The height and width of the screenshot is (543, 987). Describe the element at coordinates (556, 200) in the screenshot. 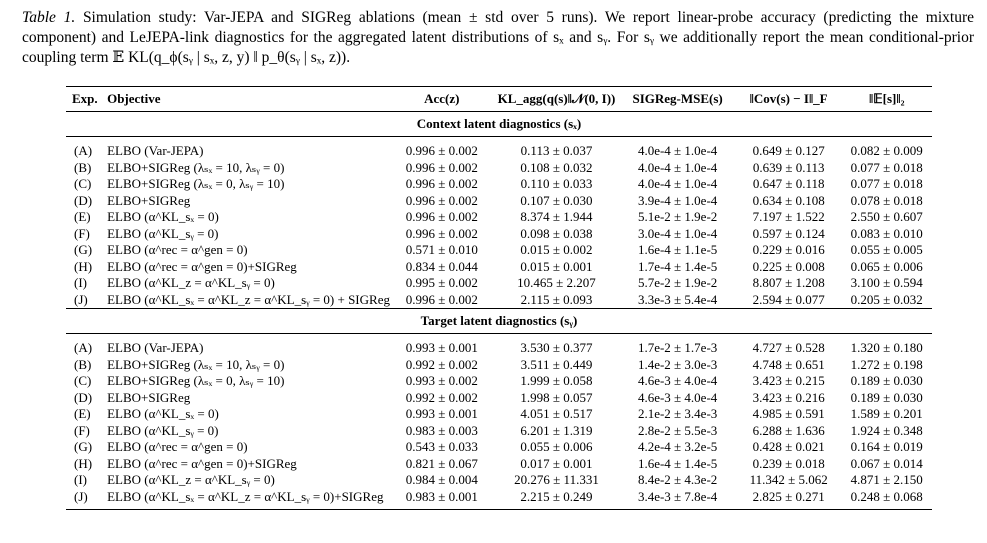

I see `cell-kl: 0.107 ± 0.030` at that location.